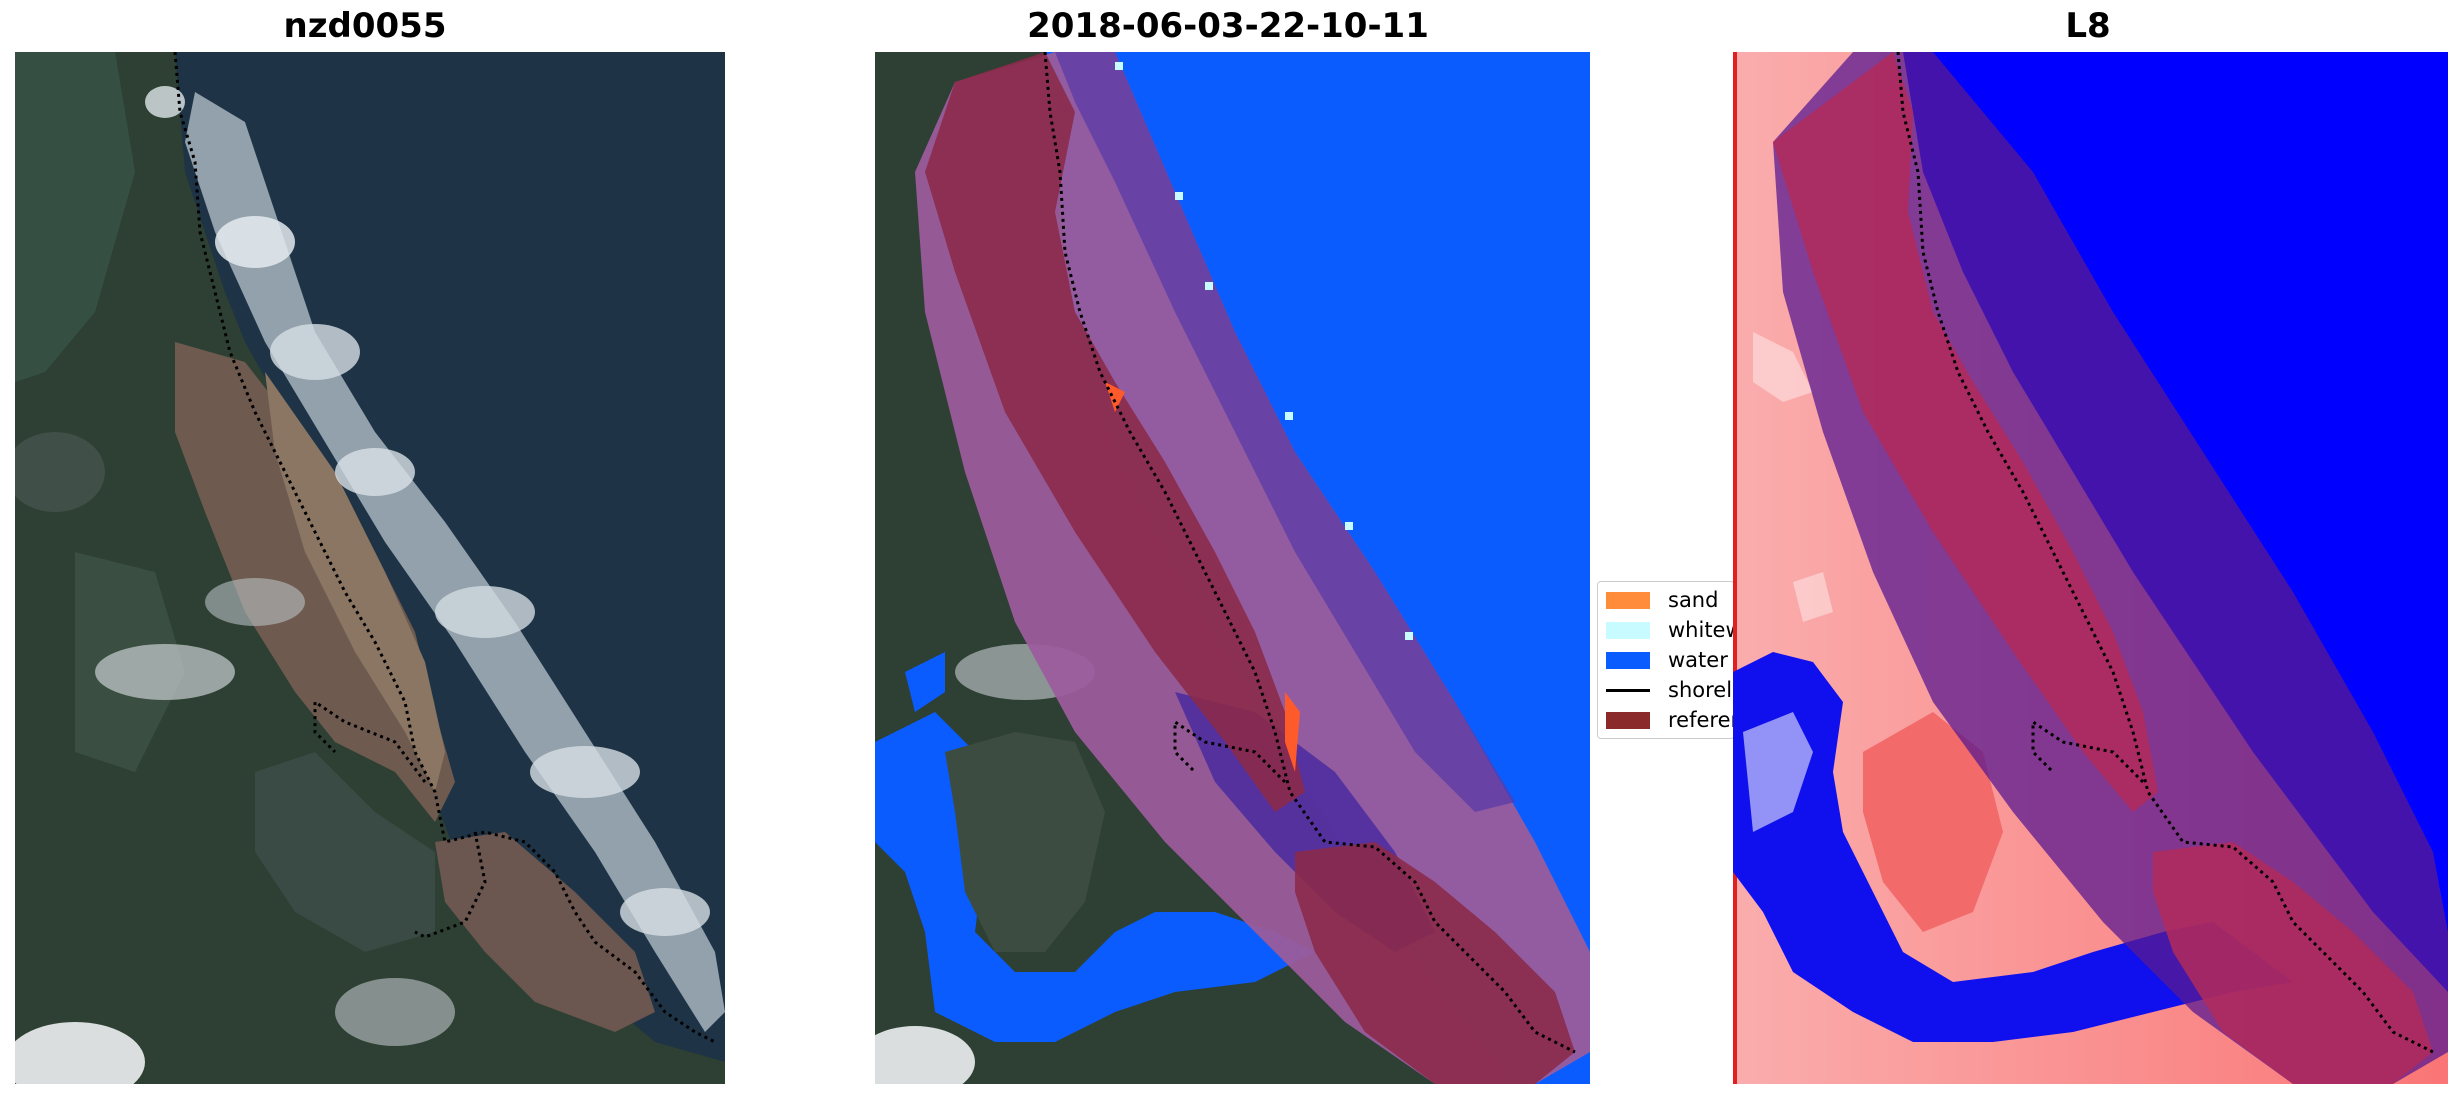 This screenshot has width=2460, height=1105. Describe the element at coordinates (1662, 600) in the screenshot. I see `legend-item-sand: sand` at that location.